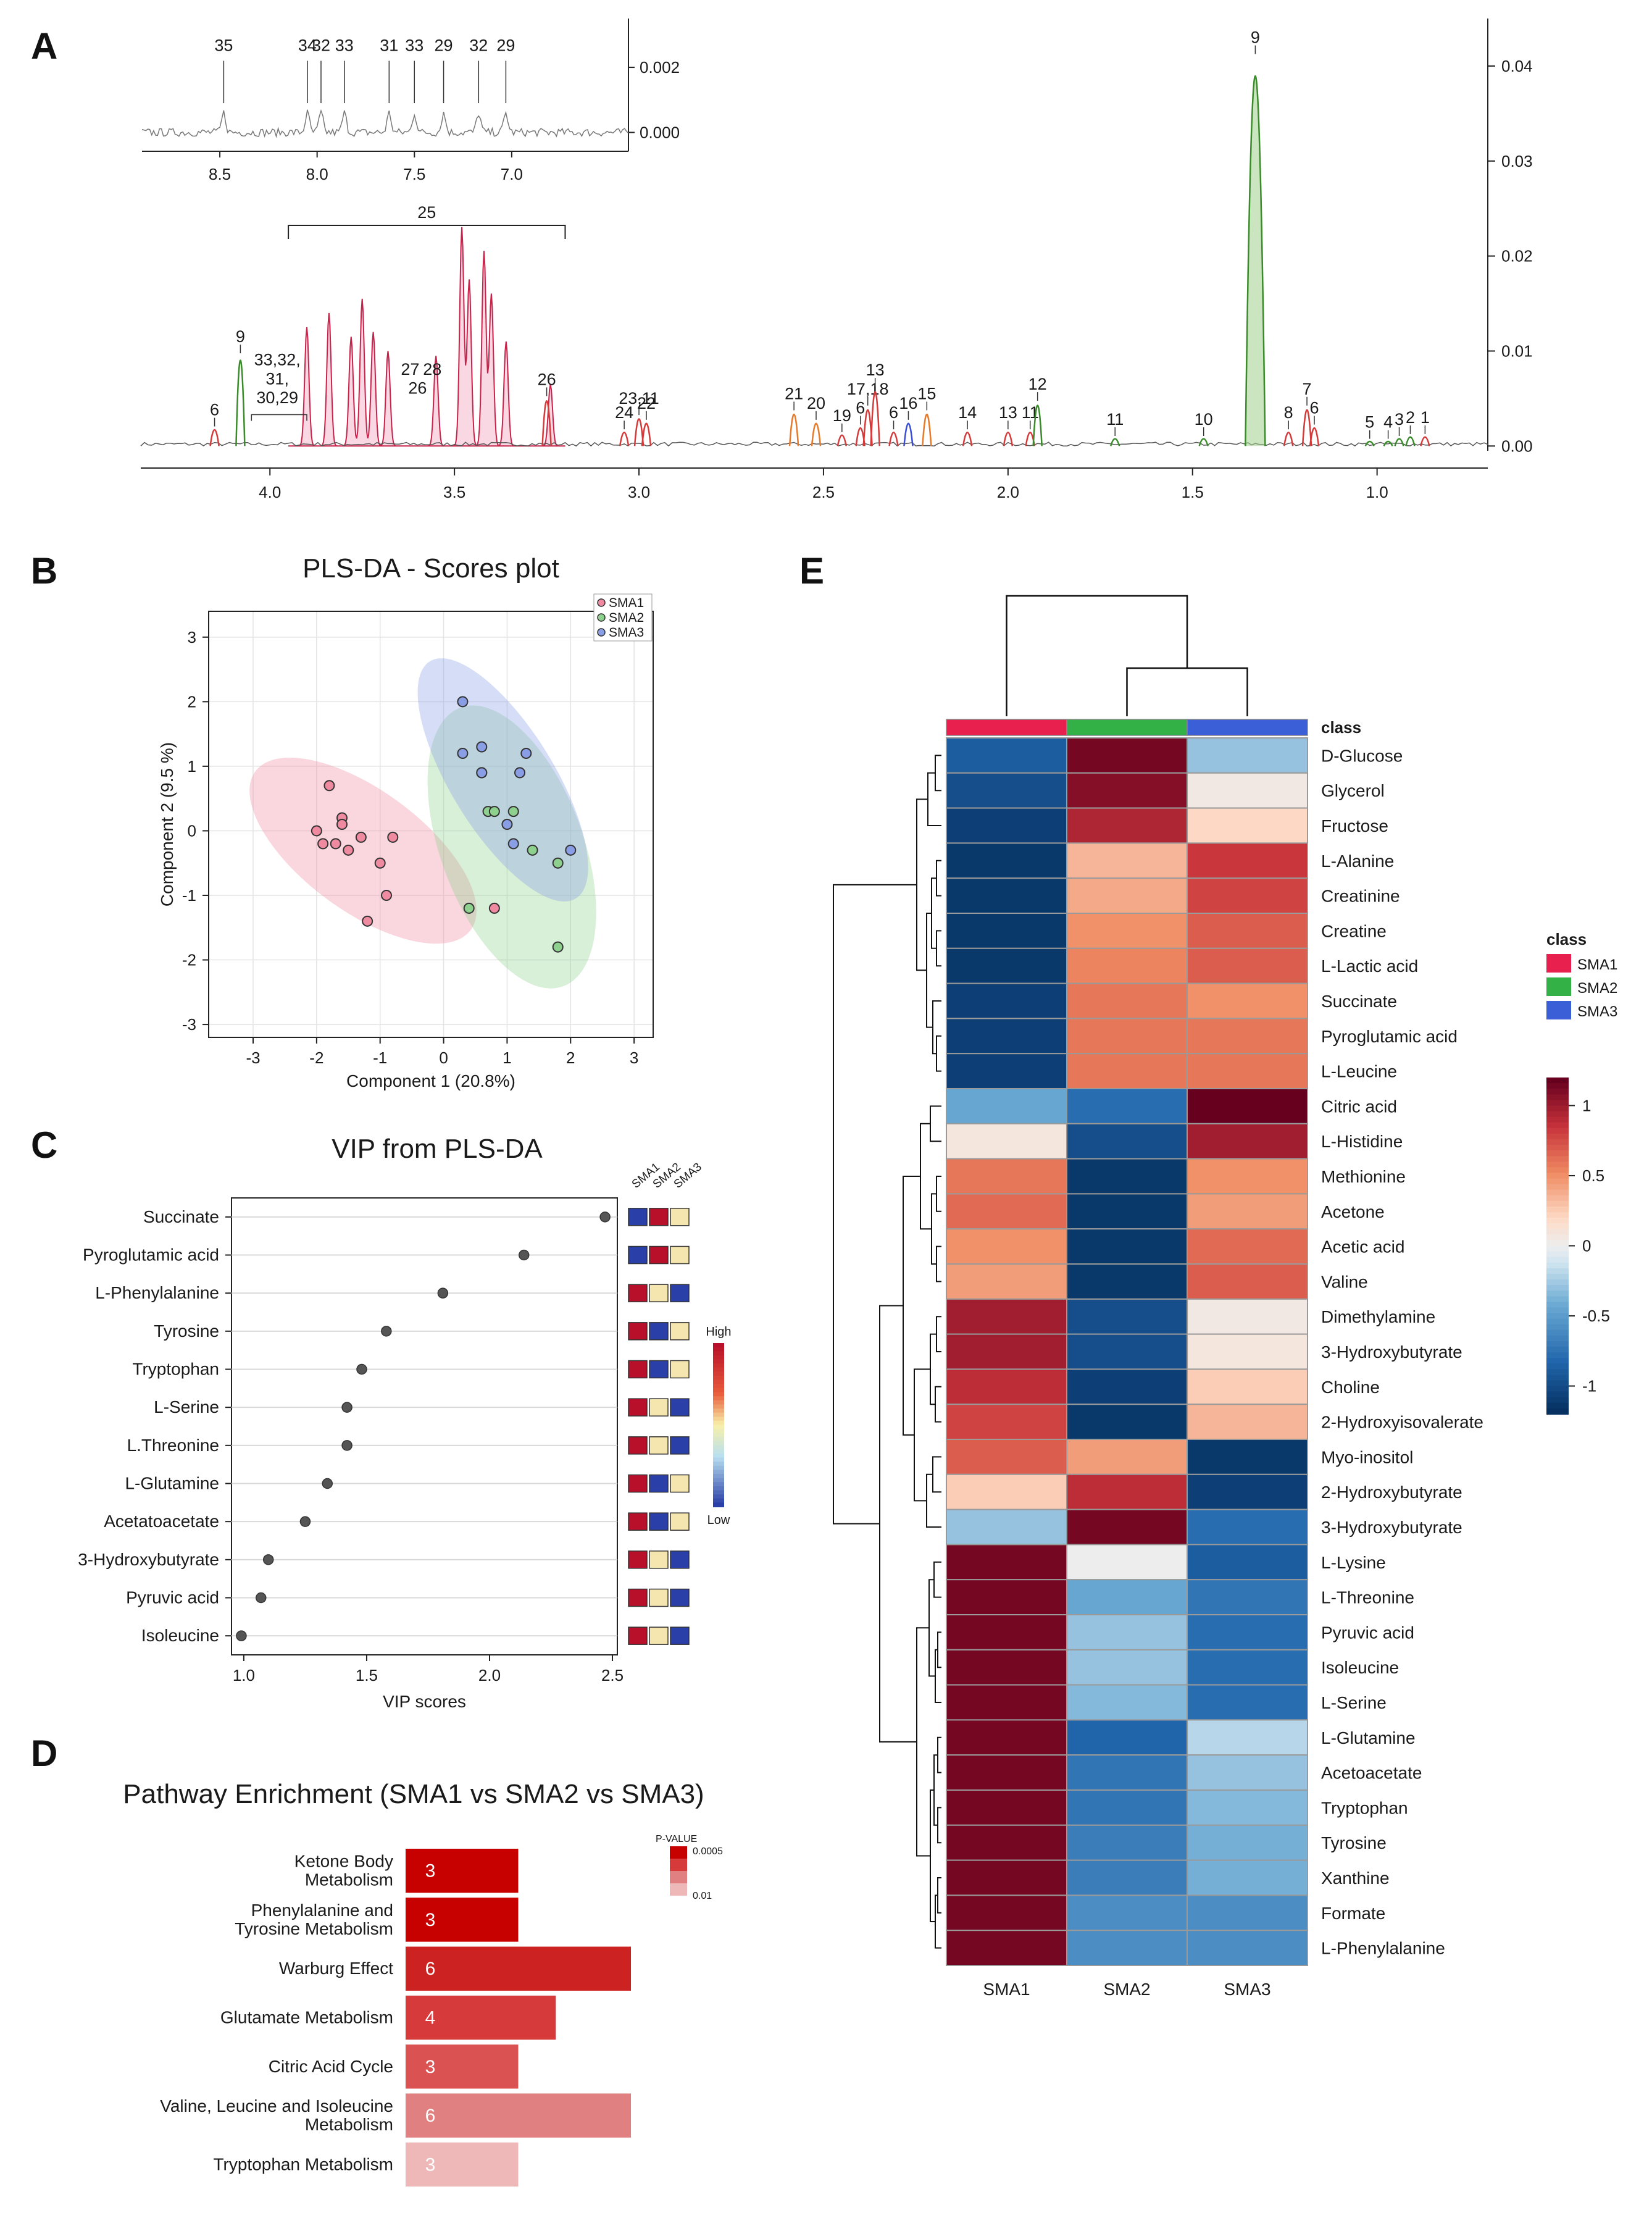 The width and height of the screenshot is (1652, 2218). Describe the element at coordinates (253, 1057) in the screenshot. I see `x-tick-label: -3` at that location.